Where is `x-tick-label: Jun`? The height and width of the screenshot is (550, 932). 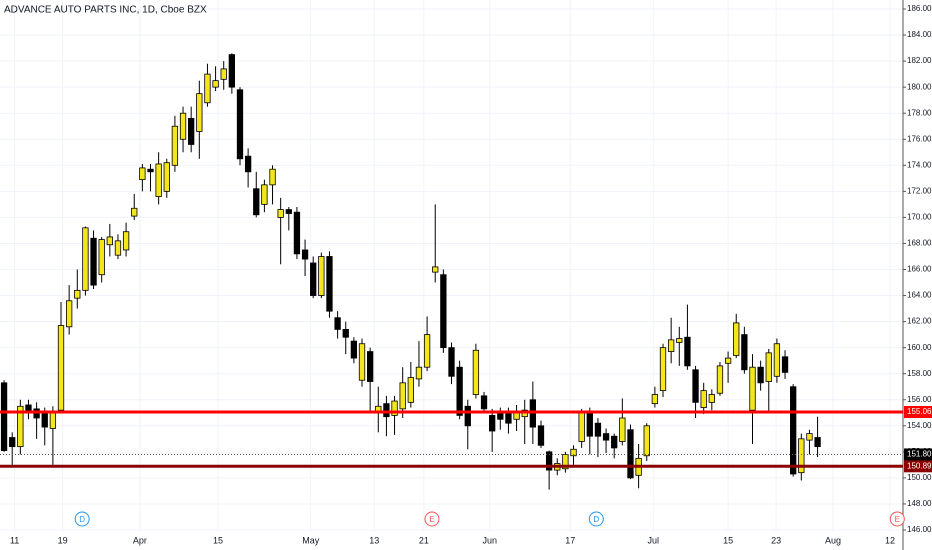 x-tick-label: Jun is located at coordinates (489, 540).